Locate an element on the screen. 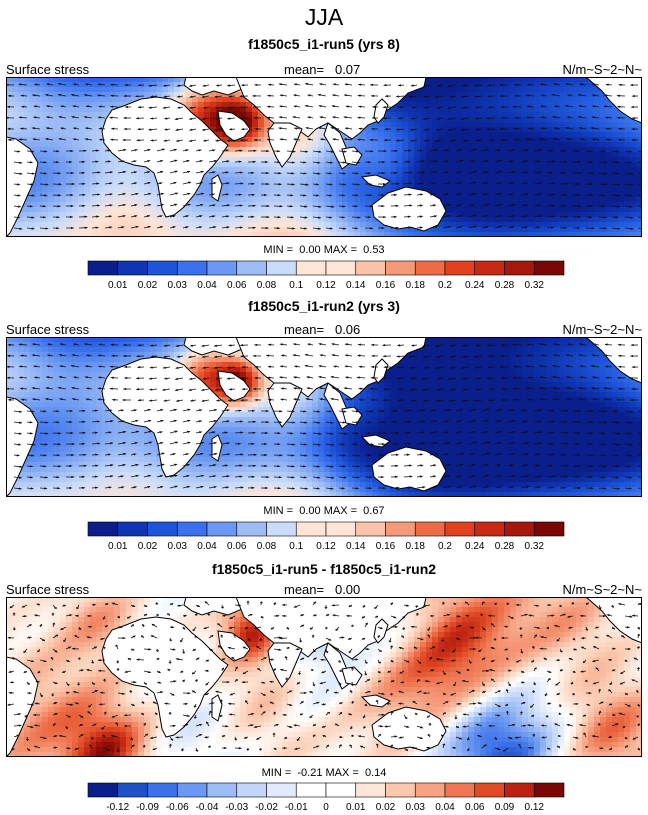  panel-mean-run5: mean= 0.07 is located at coordinates (322, 69).